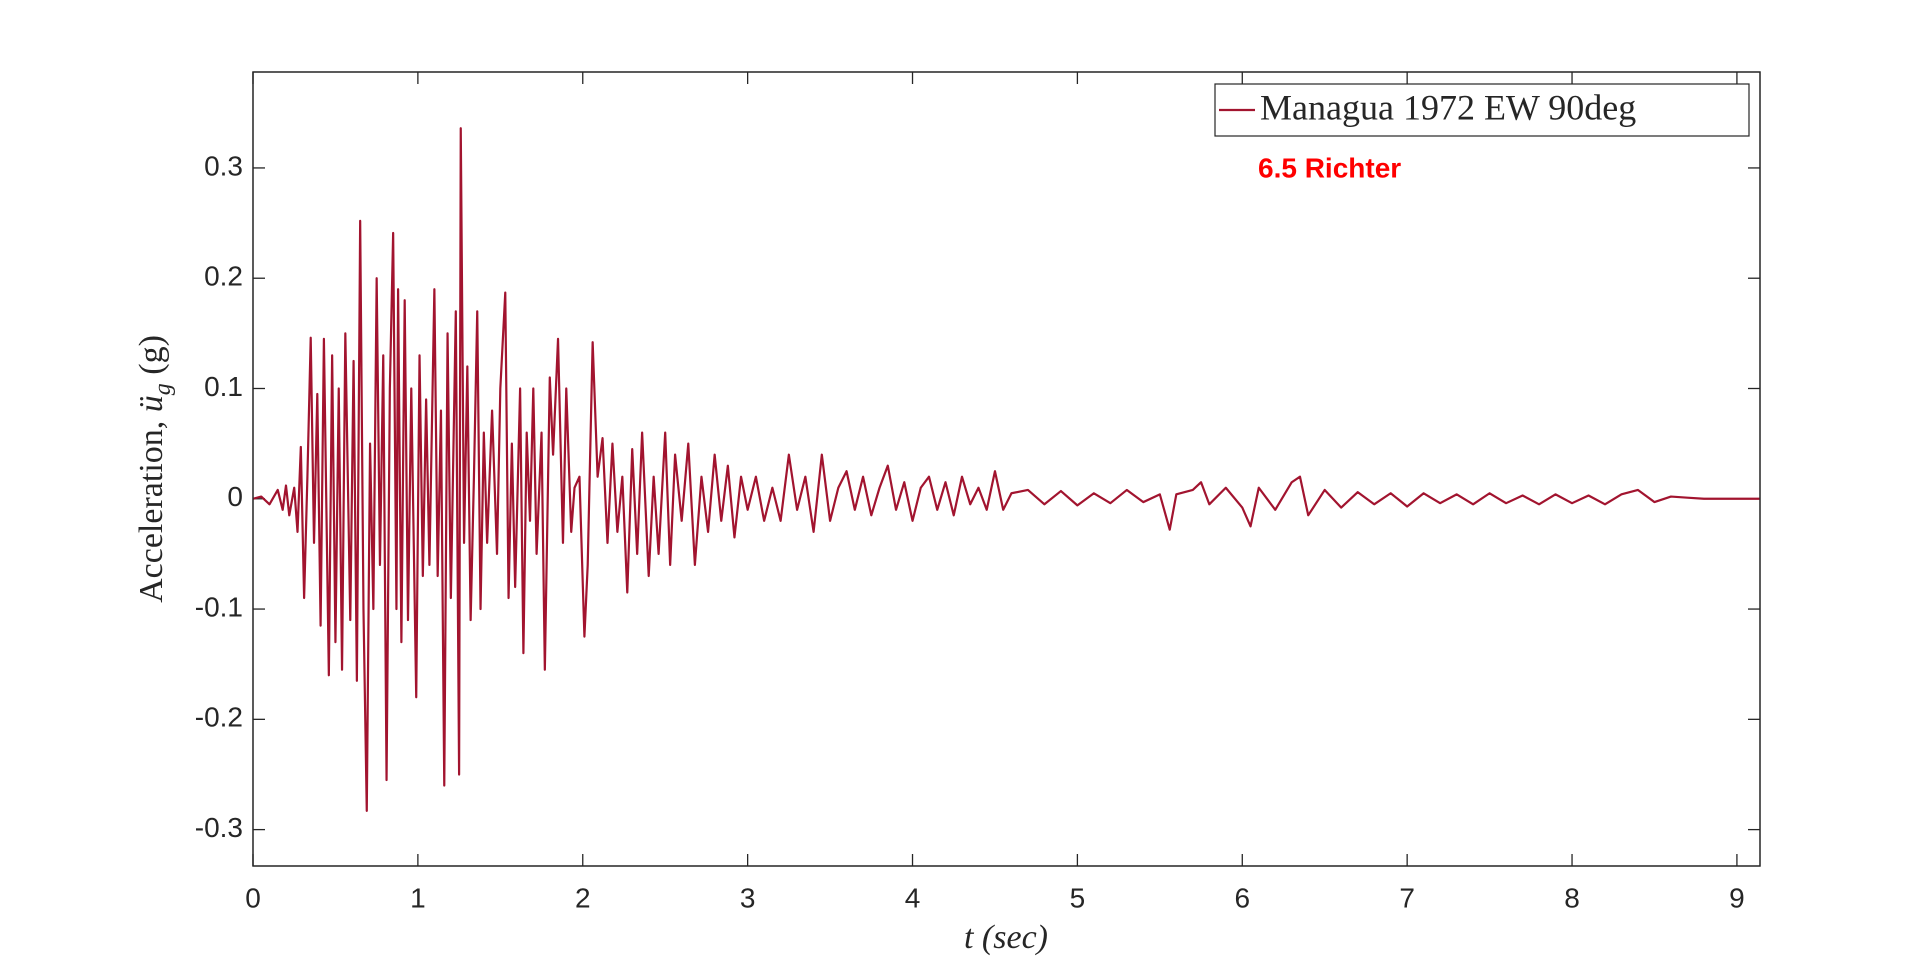  I want to click on x-tick-label: 3, so click(748, 897).